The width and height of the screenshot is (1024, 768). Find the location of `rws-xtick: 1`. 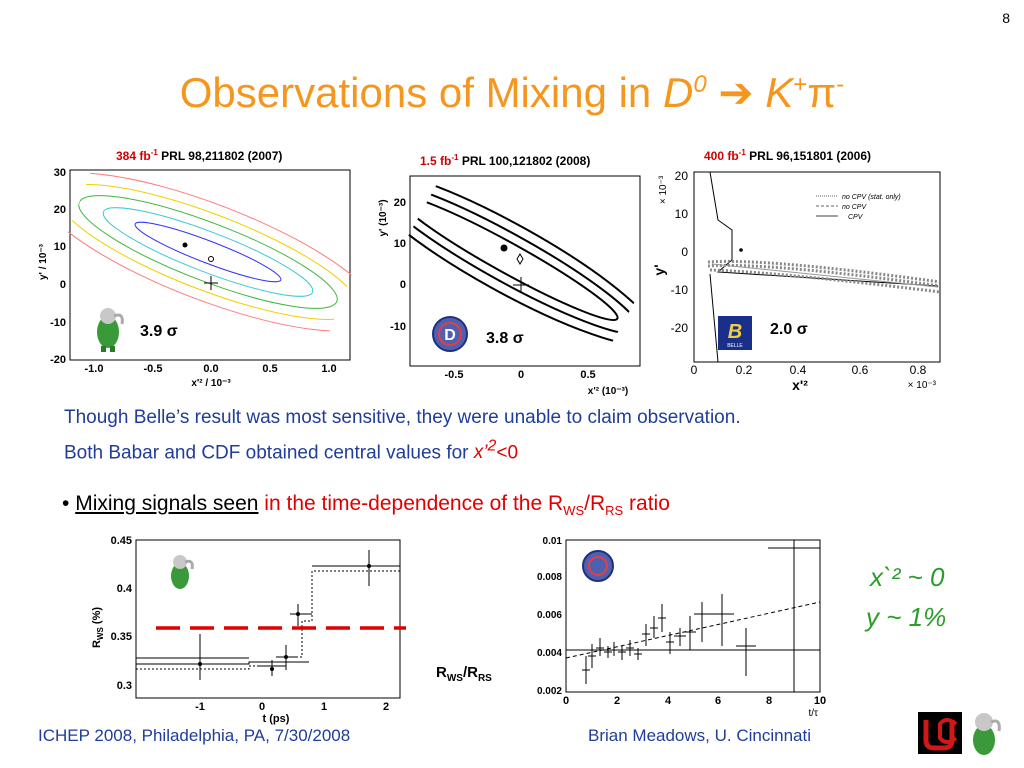

rws-xtick: 1 is located at coordinates (324, 707).